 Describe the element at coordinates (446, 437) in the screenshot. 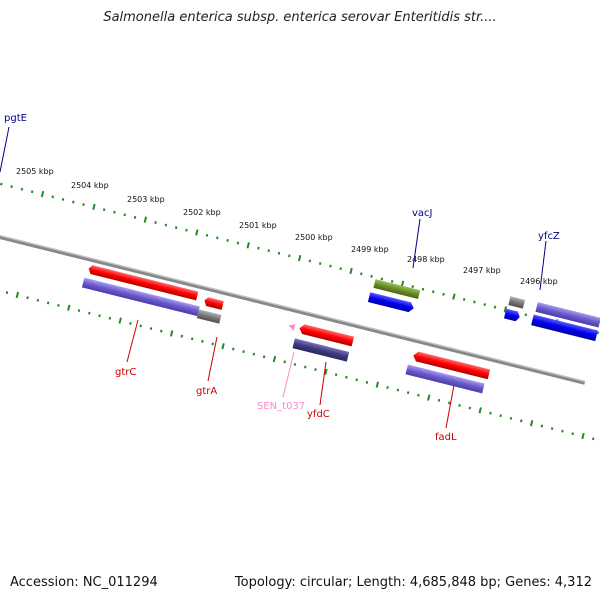

I see `gene-label-fadL: fadL` at that location.